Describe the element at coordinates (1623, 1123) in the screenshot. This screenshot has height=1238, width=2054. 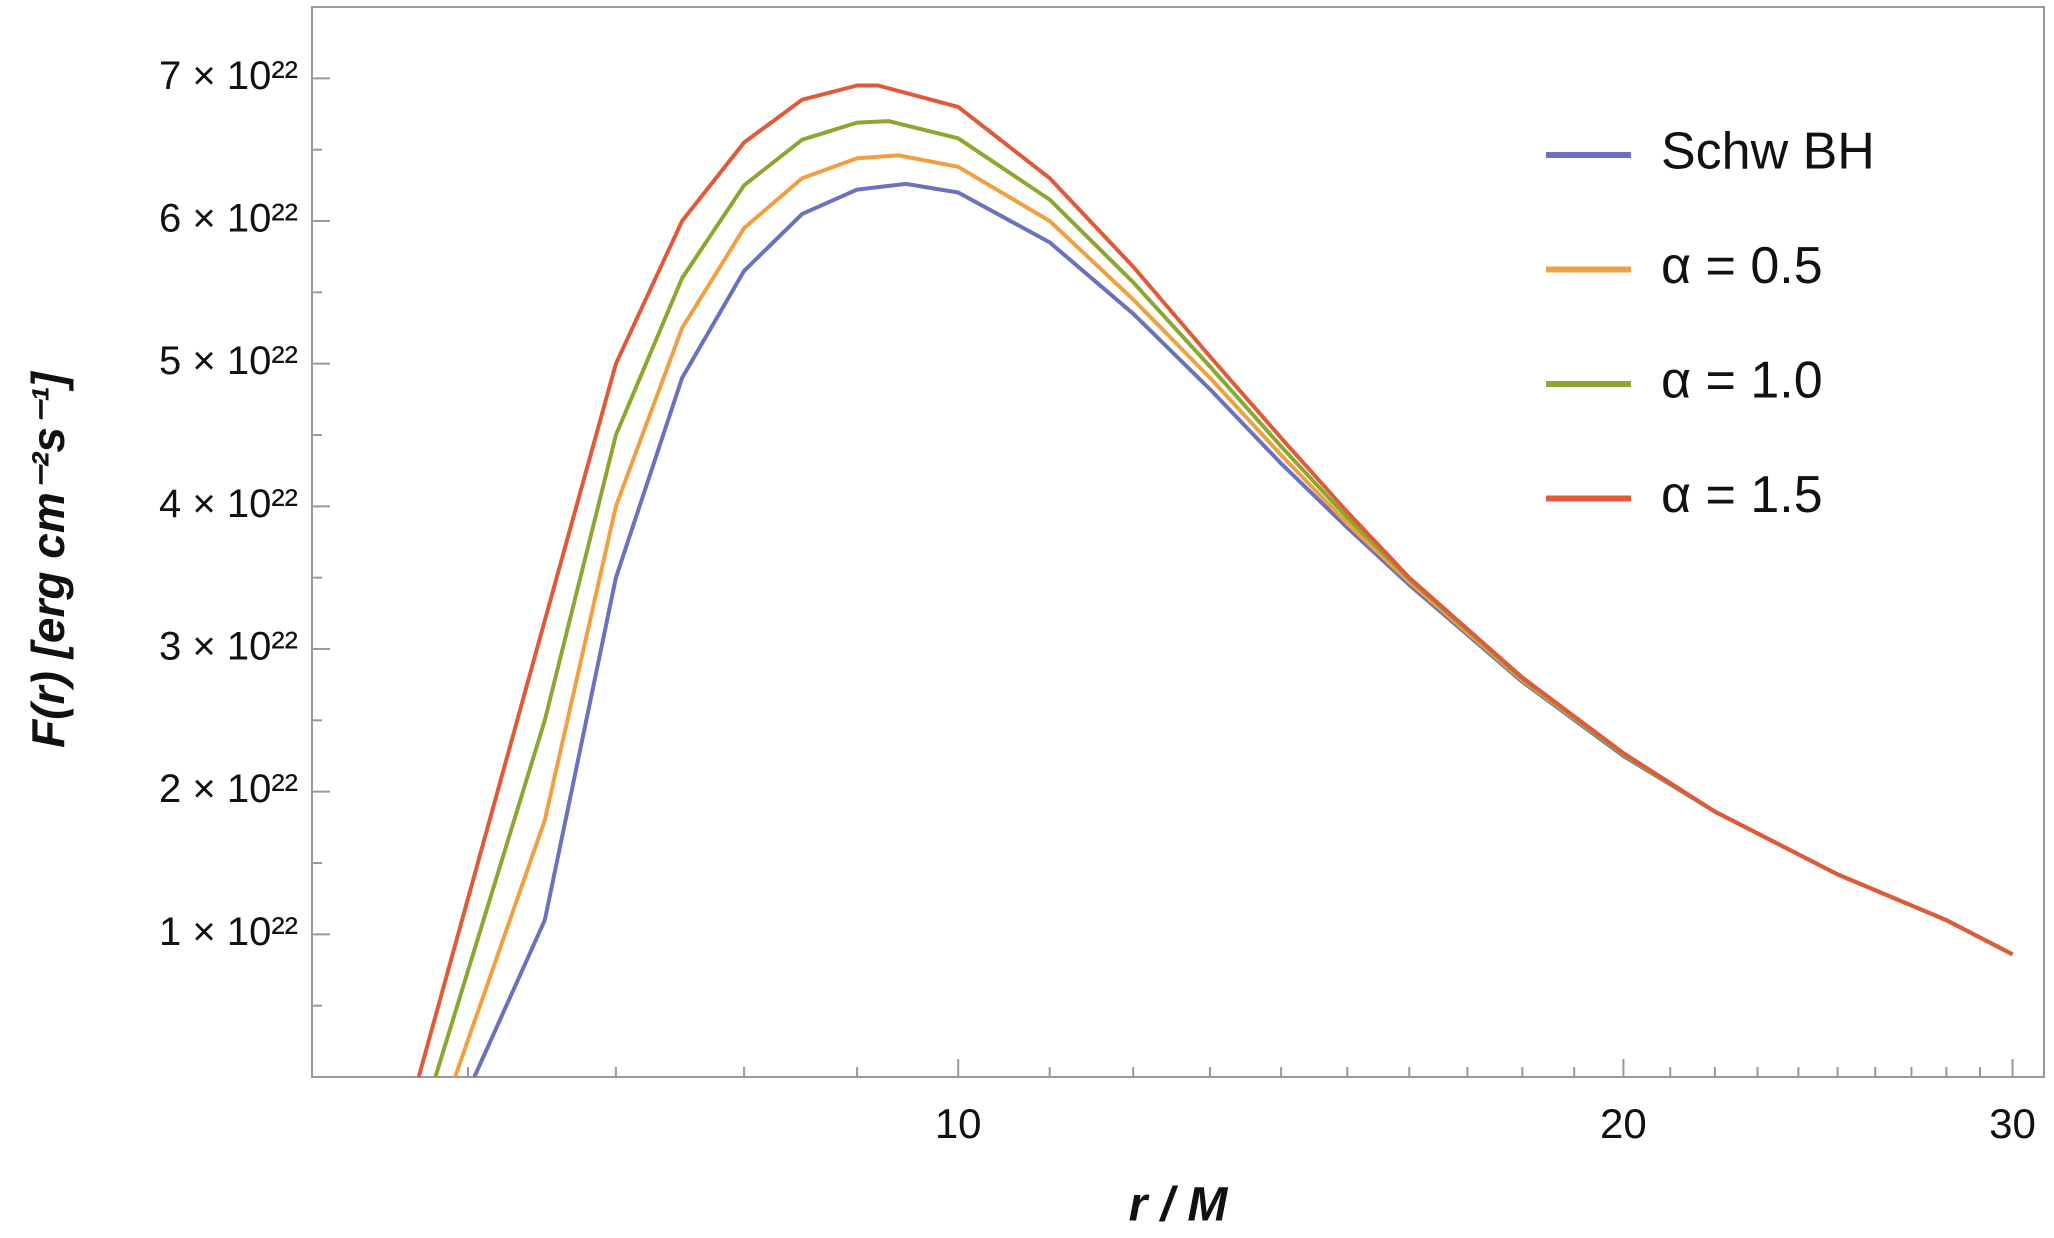
I see `x-tick-label: 20` at that location.